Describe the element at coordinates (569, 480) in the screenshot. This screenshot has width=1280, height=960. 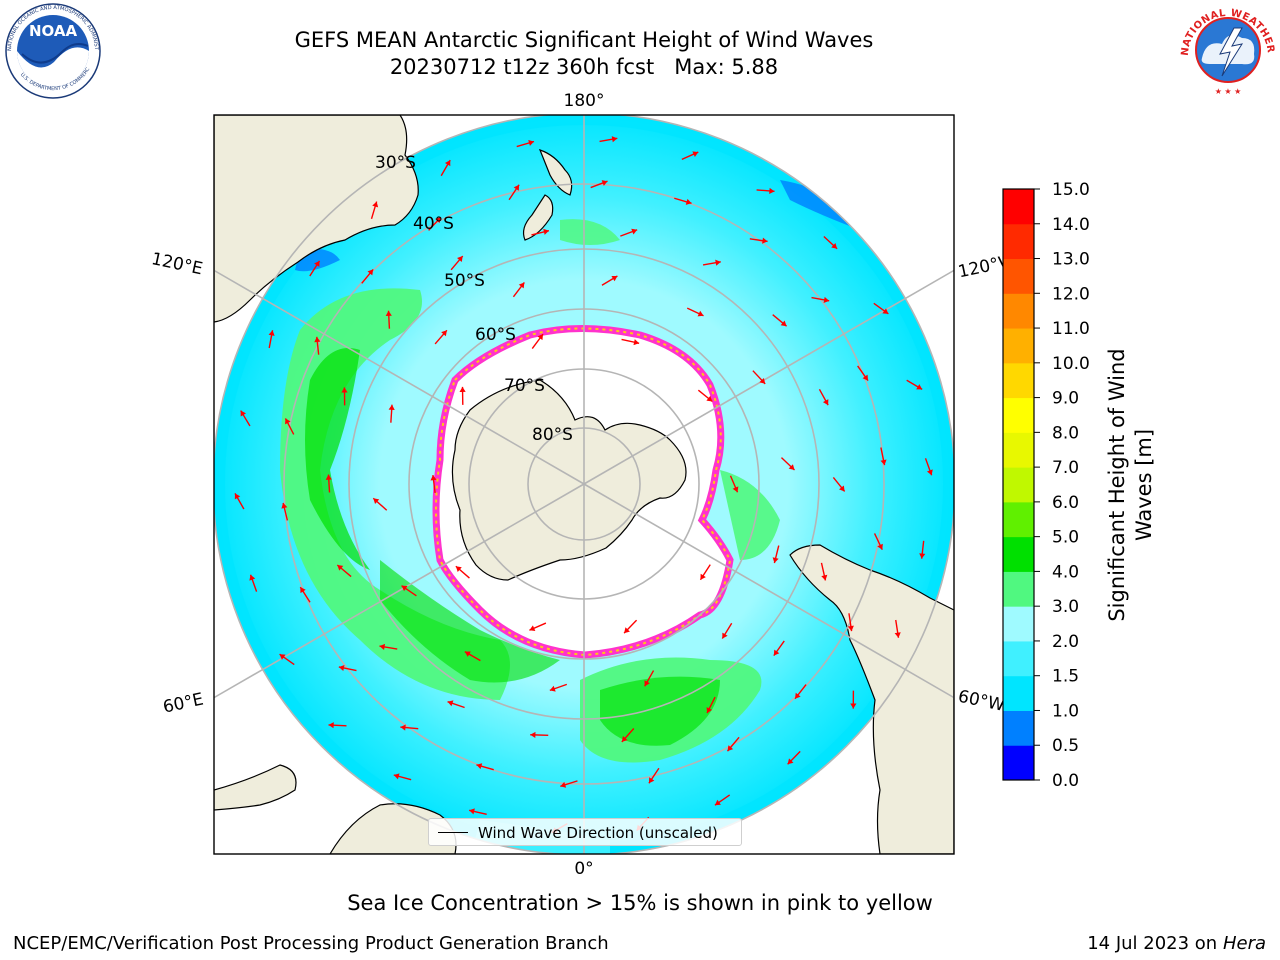
I see `antarctica-land` at that location.